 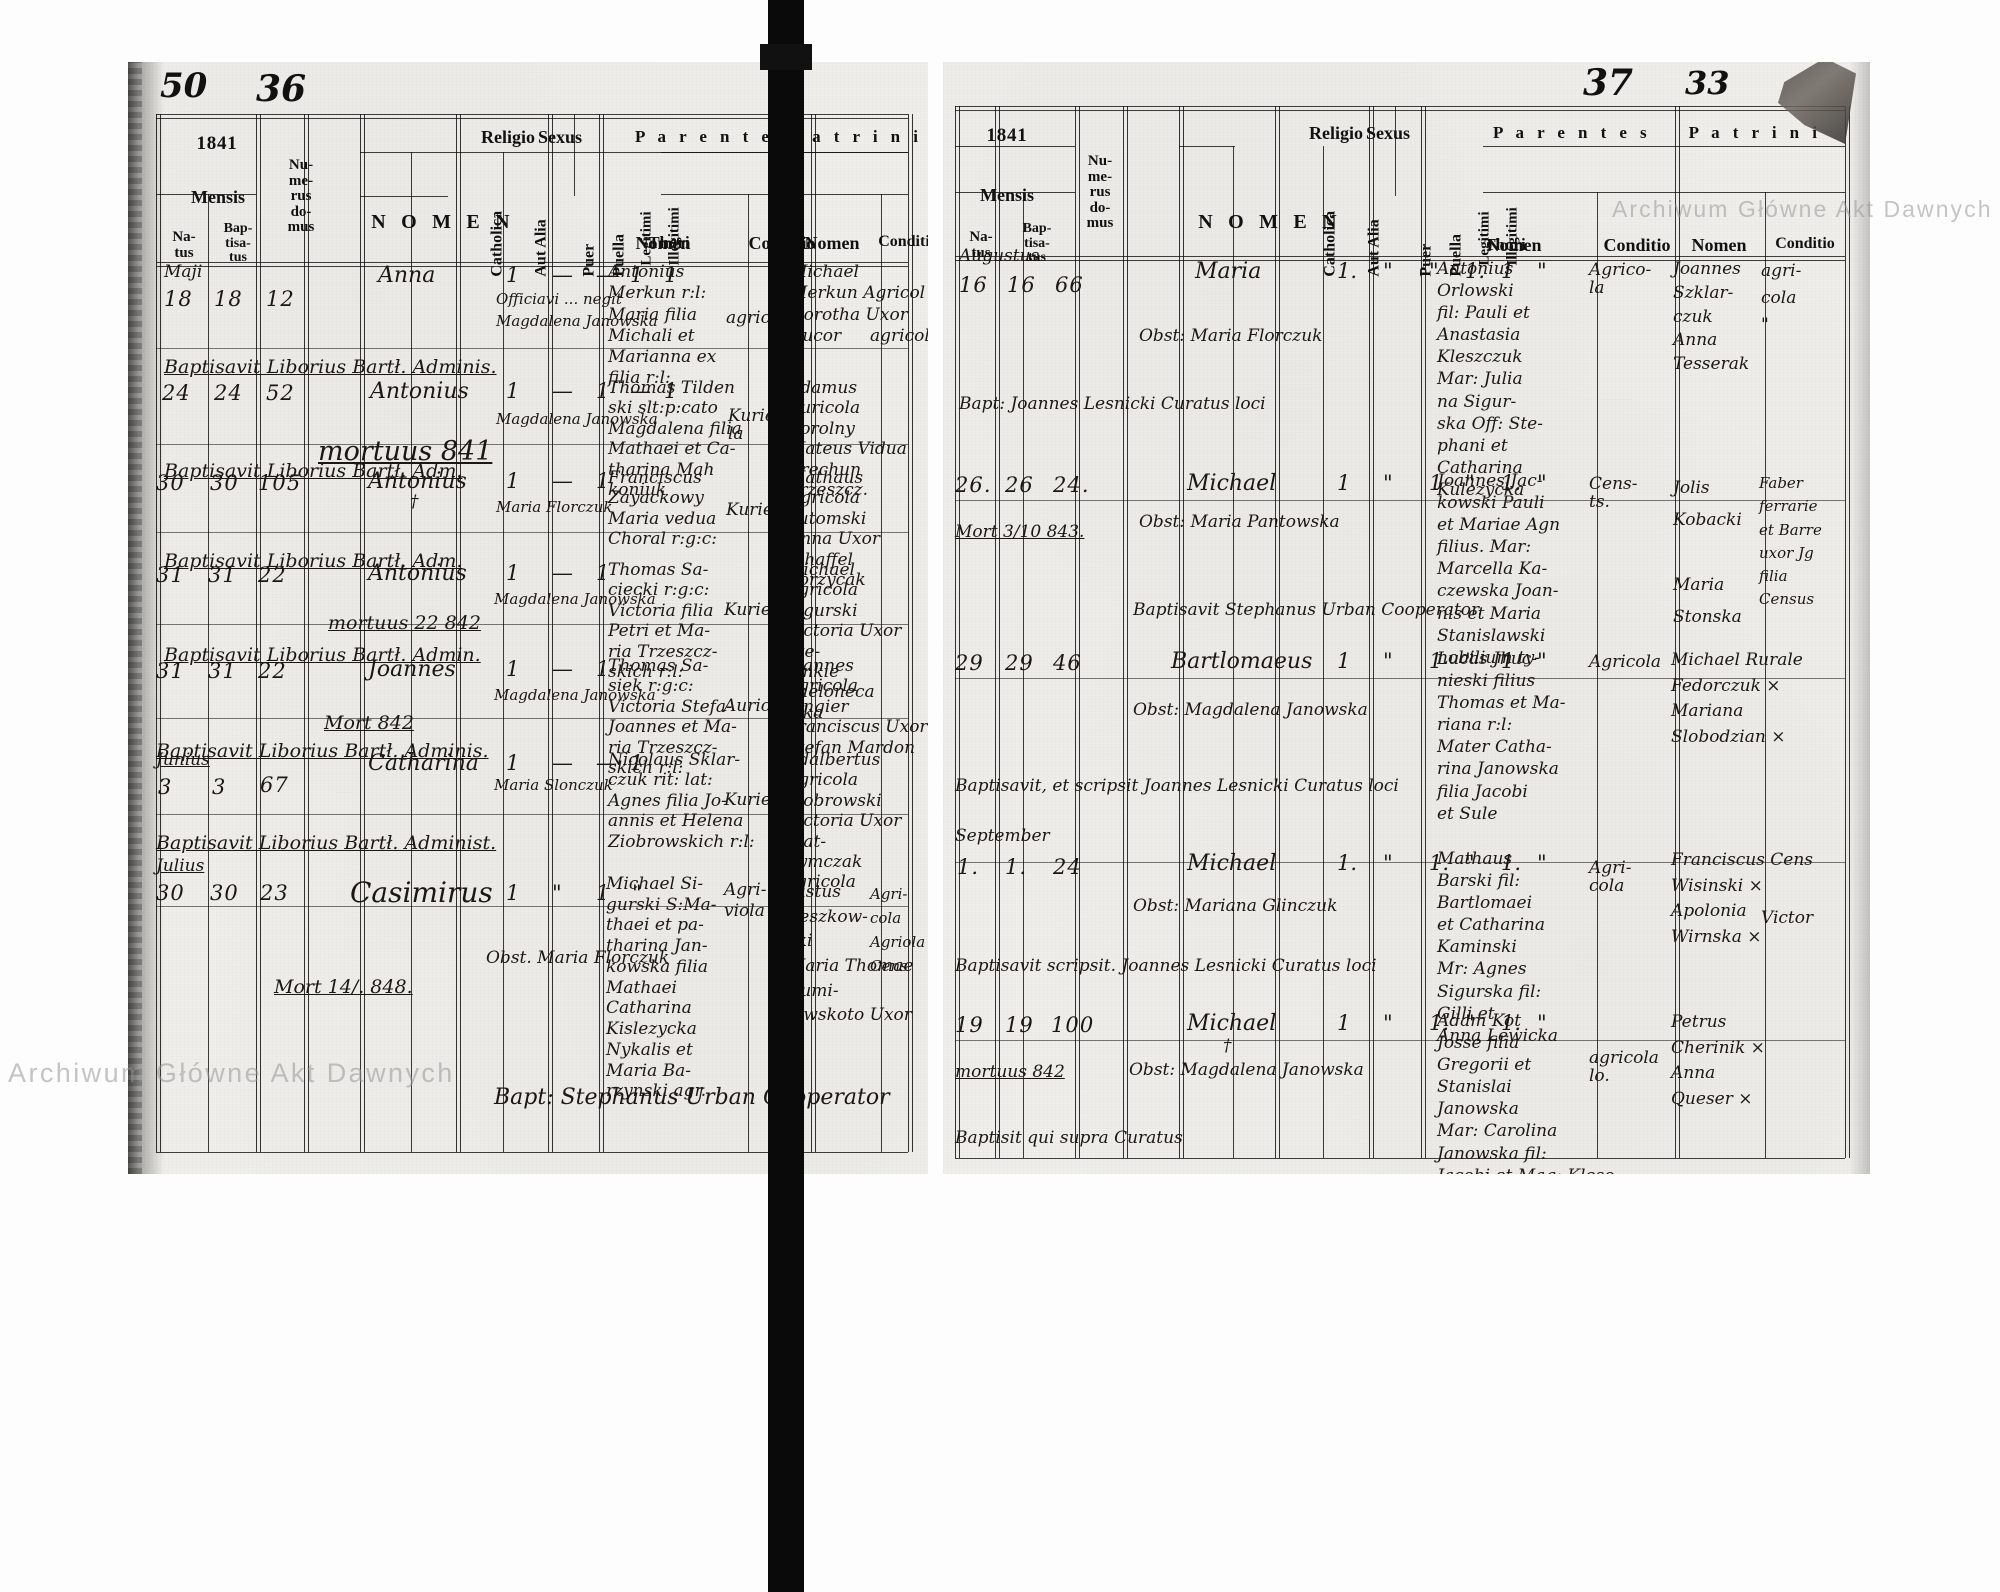 I want to click on left-patrini-conditio-header: Conditio, so click(x=903, y=241).